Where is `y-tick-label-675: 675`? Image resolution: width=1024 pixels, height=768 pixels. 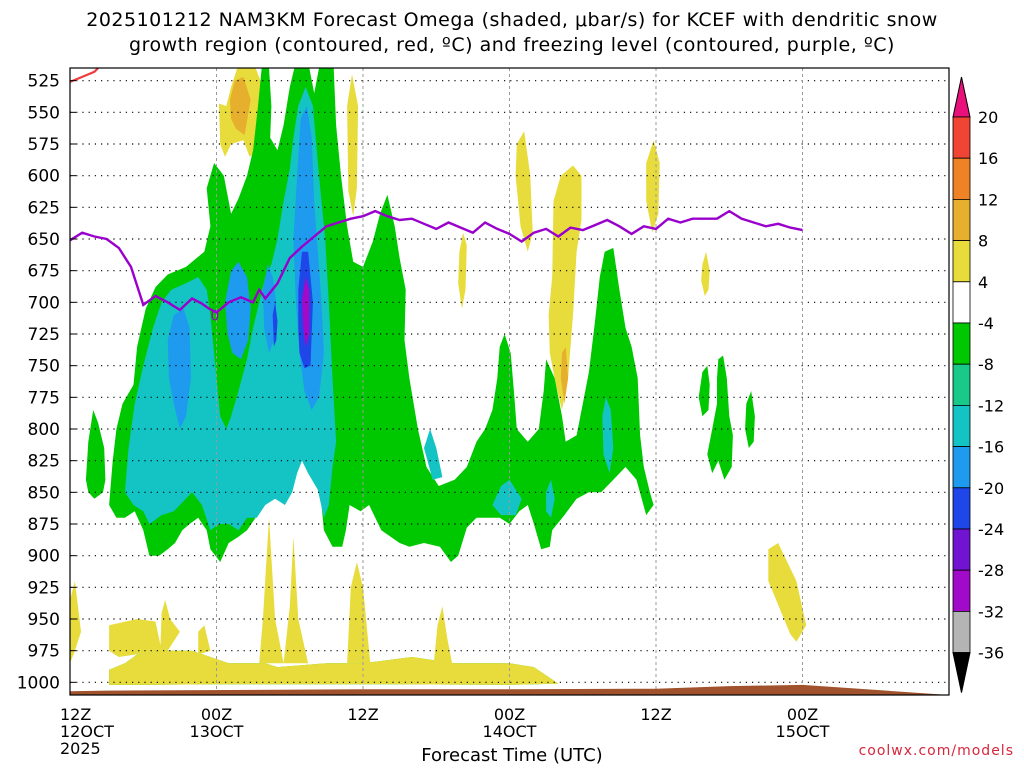 y-tick-label-675: 675 is located at coordinates (44, 272).